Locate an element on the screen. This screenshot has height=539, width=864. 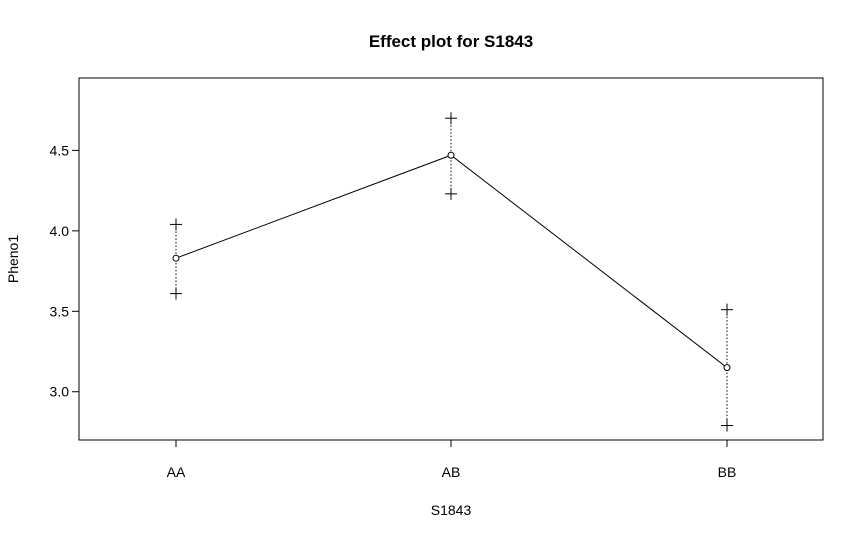
y-tick-label: 4.0 is located at coordinates (60, 231).